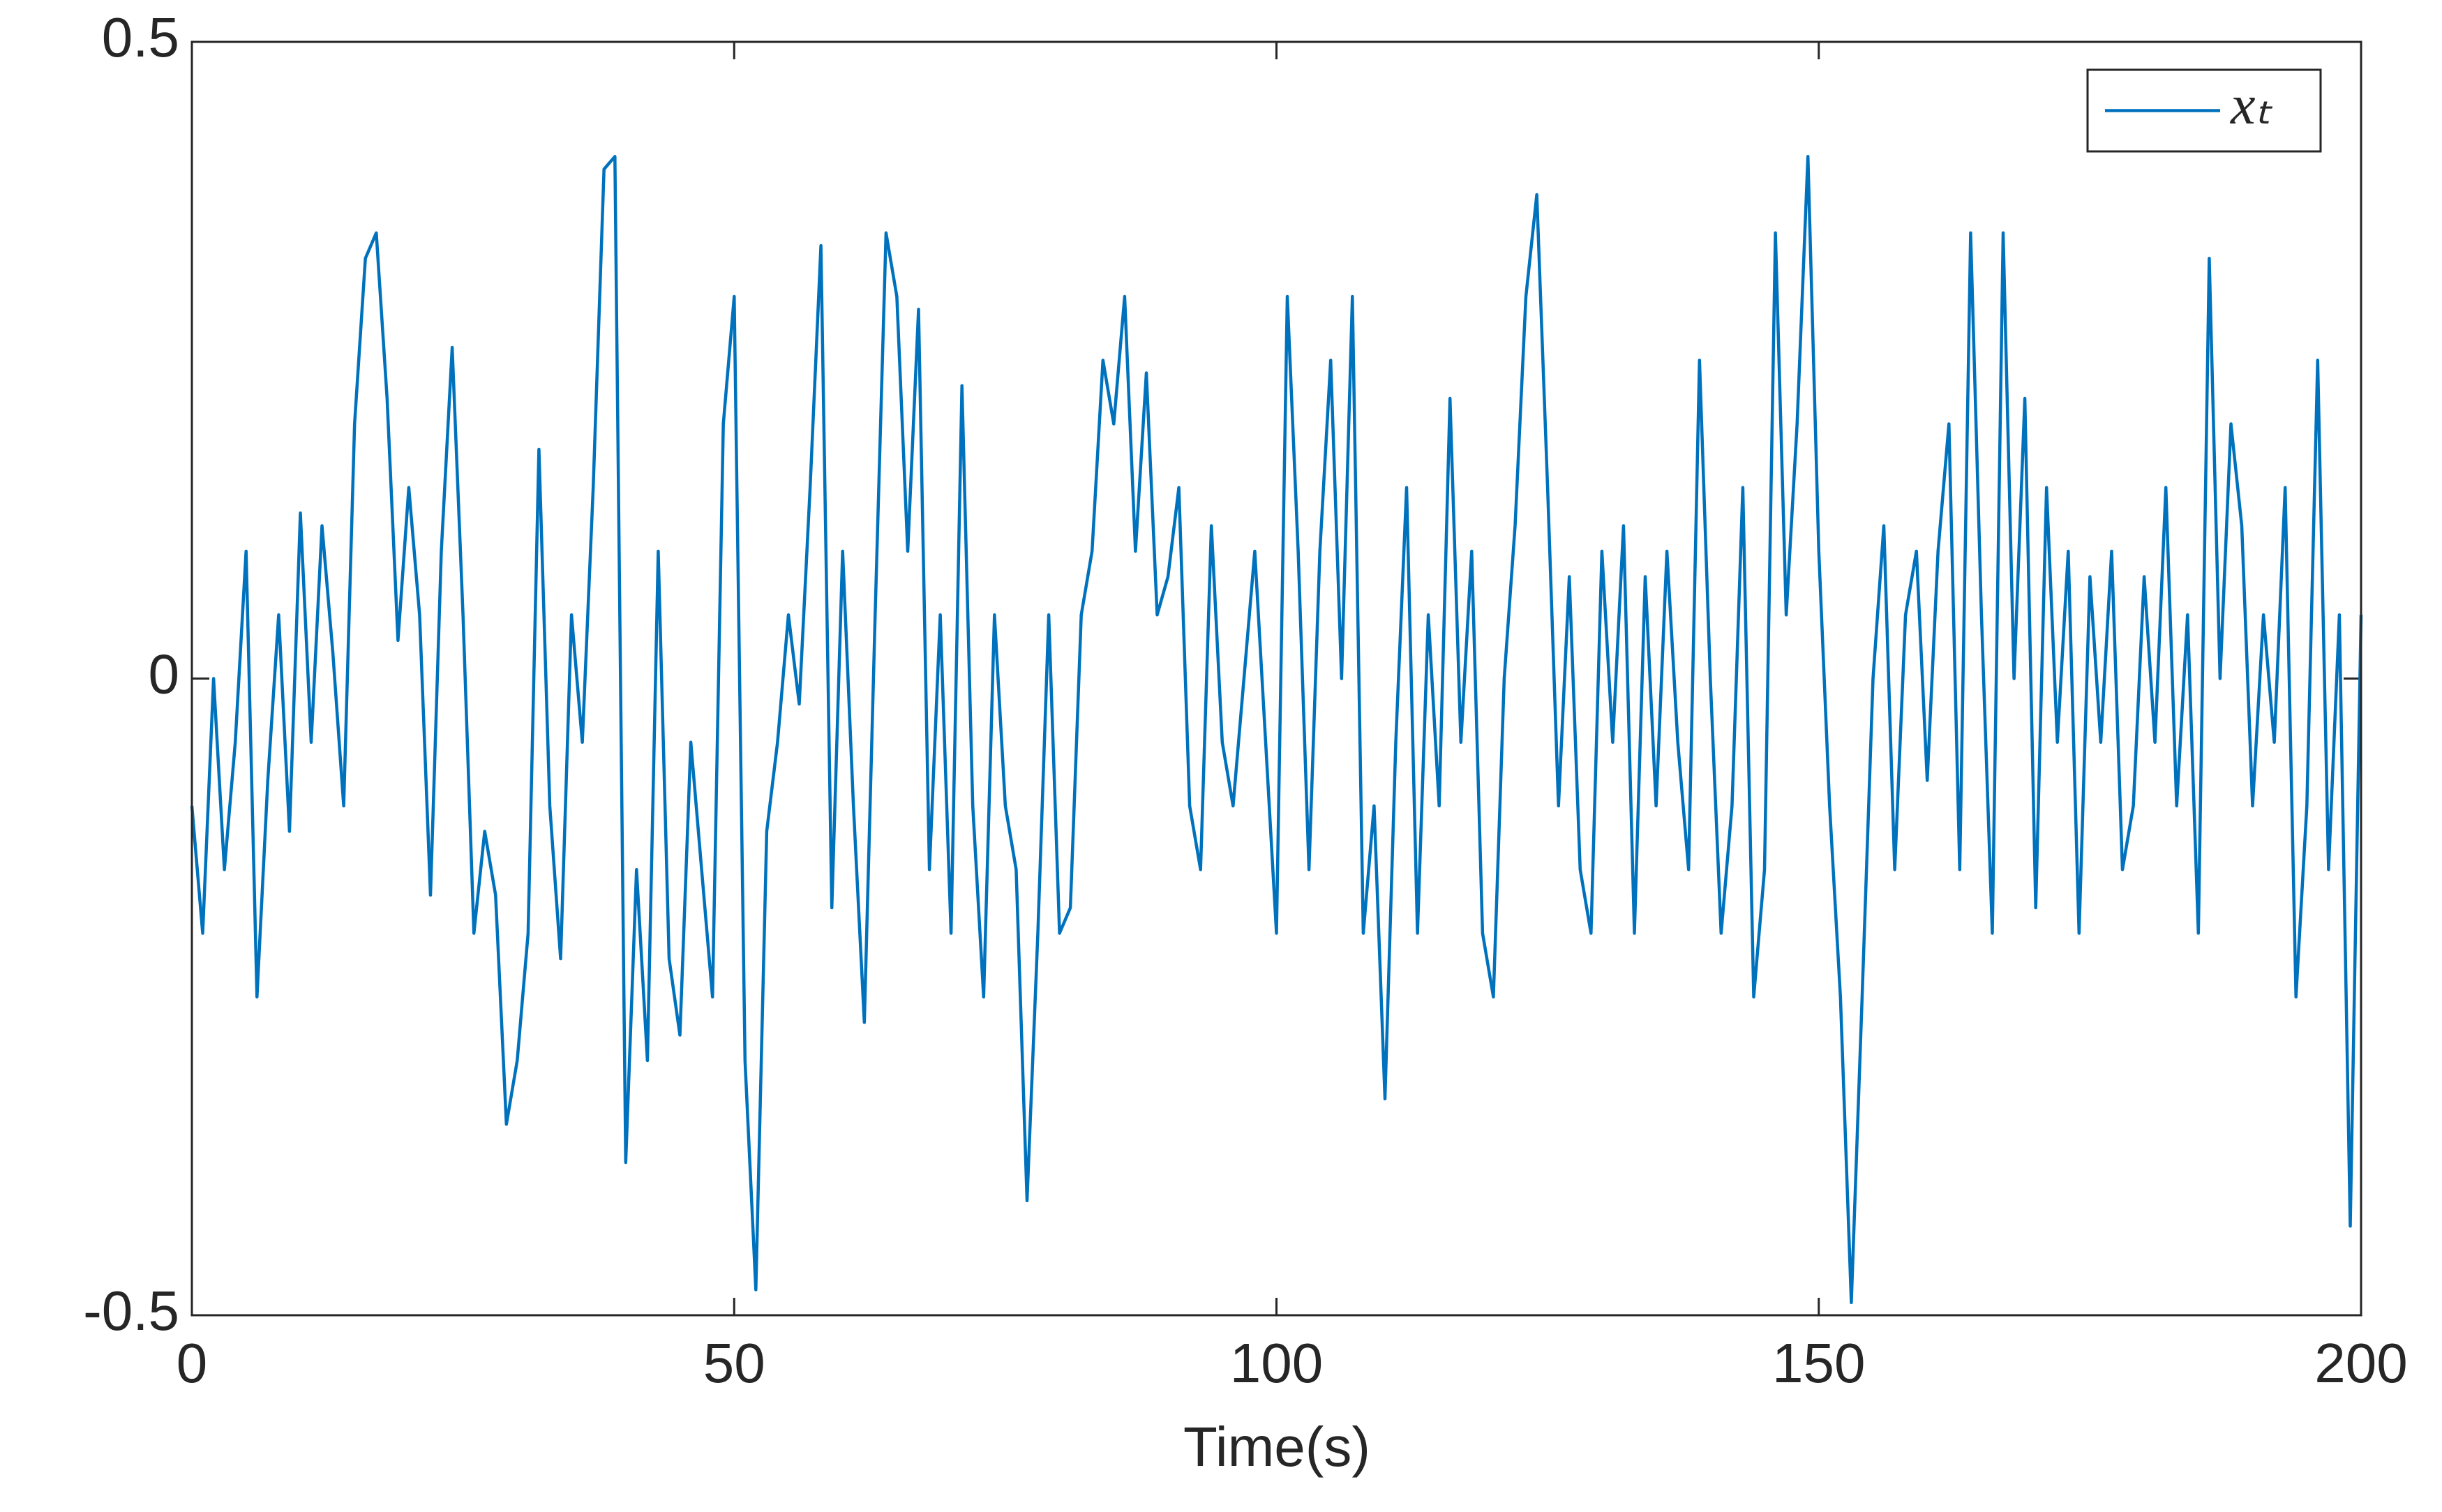 This screenshot has width=2442, height=1512. I want to click on y-tick-label: -0.5, so click(131, 1311).